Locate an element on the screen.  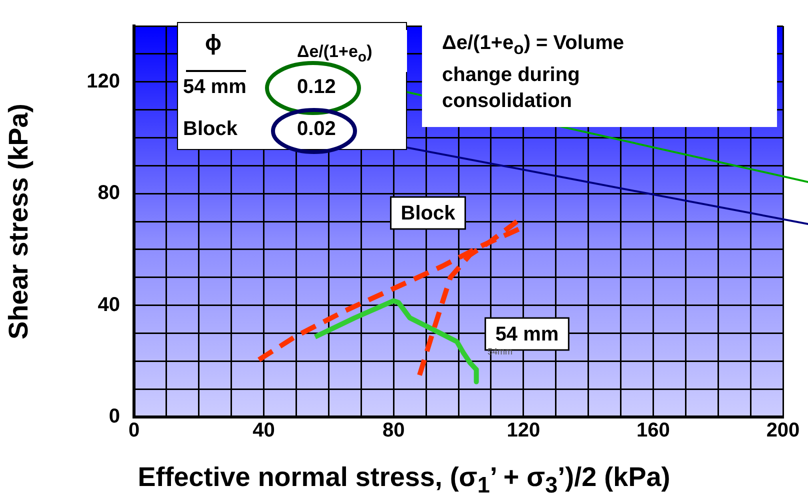
x-tick-label: 0 is located at coordinates (134, 431).